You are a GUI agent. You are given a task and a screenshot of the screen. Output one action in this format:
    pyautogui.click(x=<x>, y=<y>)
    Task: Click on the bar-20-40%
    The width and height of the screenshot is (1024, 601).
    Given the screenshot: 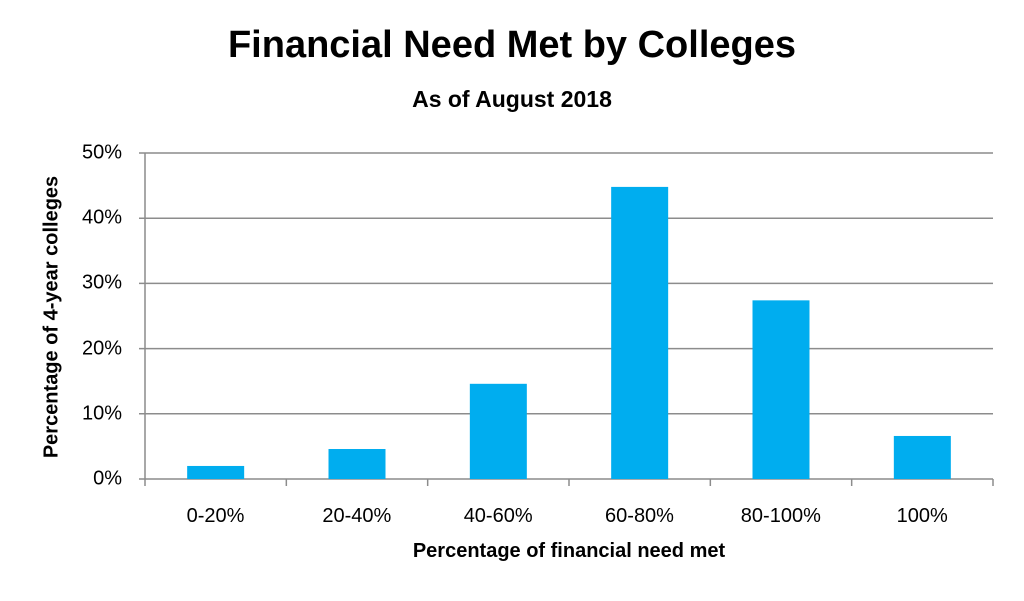 What is the action you would take?
    pyautogui.click(x=357, y=464)
    